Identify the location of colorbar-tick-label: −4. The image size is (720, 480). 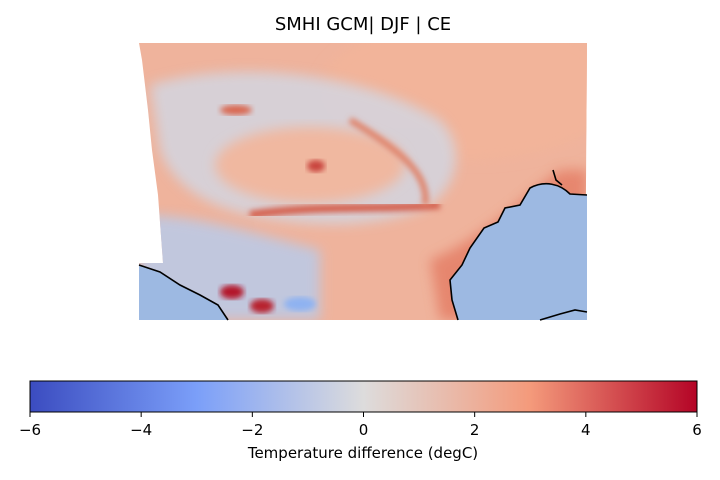
(141, 430).